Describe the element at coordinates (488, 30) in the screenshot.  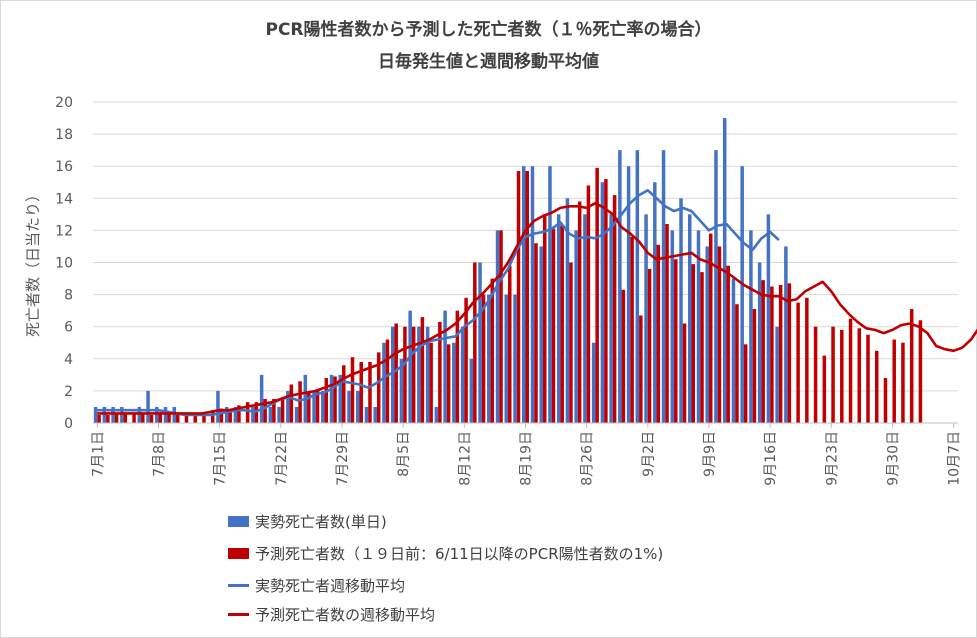
I see `chart-title: PCR陽性者数から予測した死亡者数（１％死亡率の場合）` at that location.